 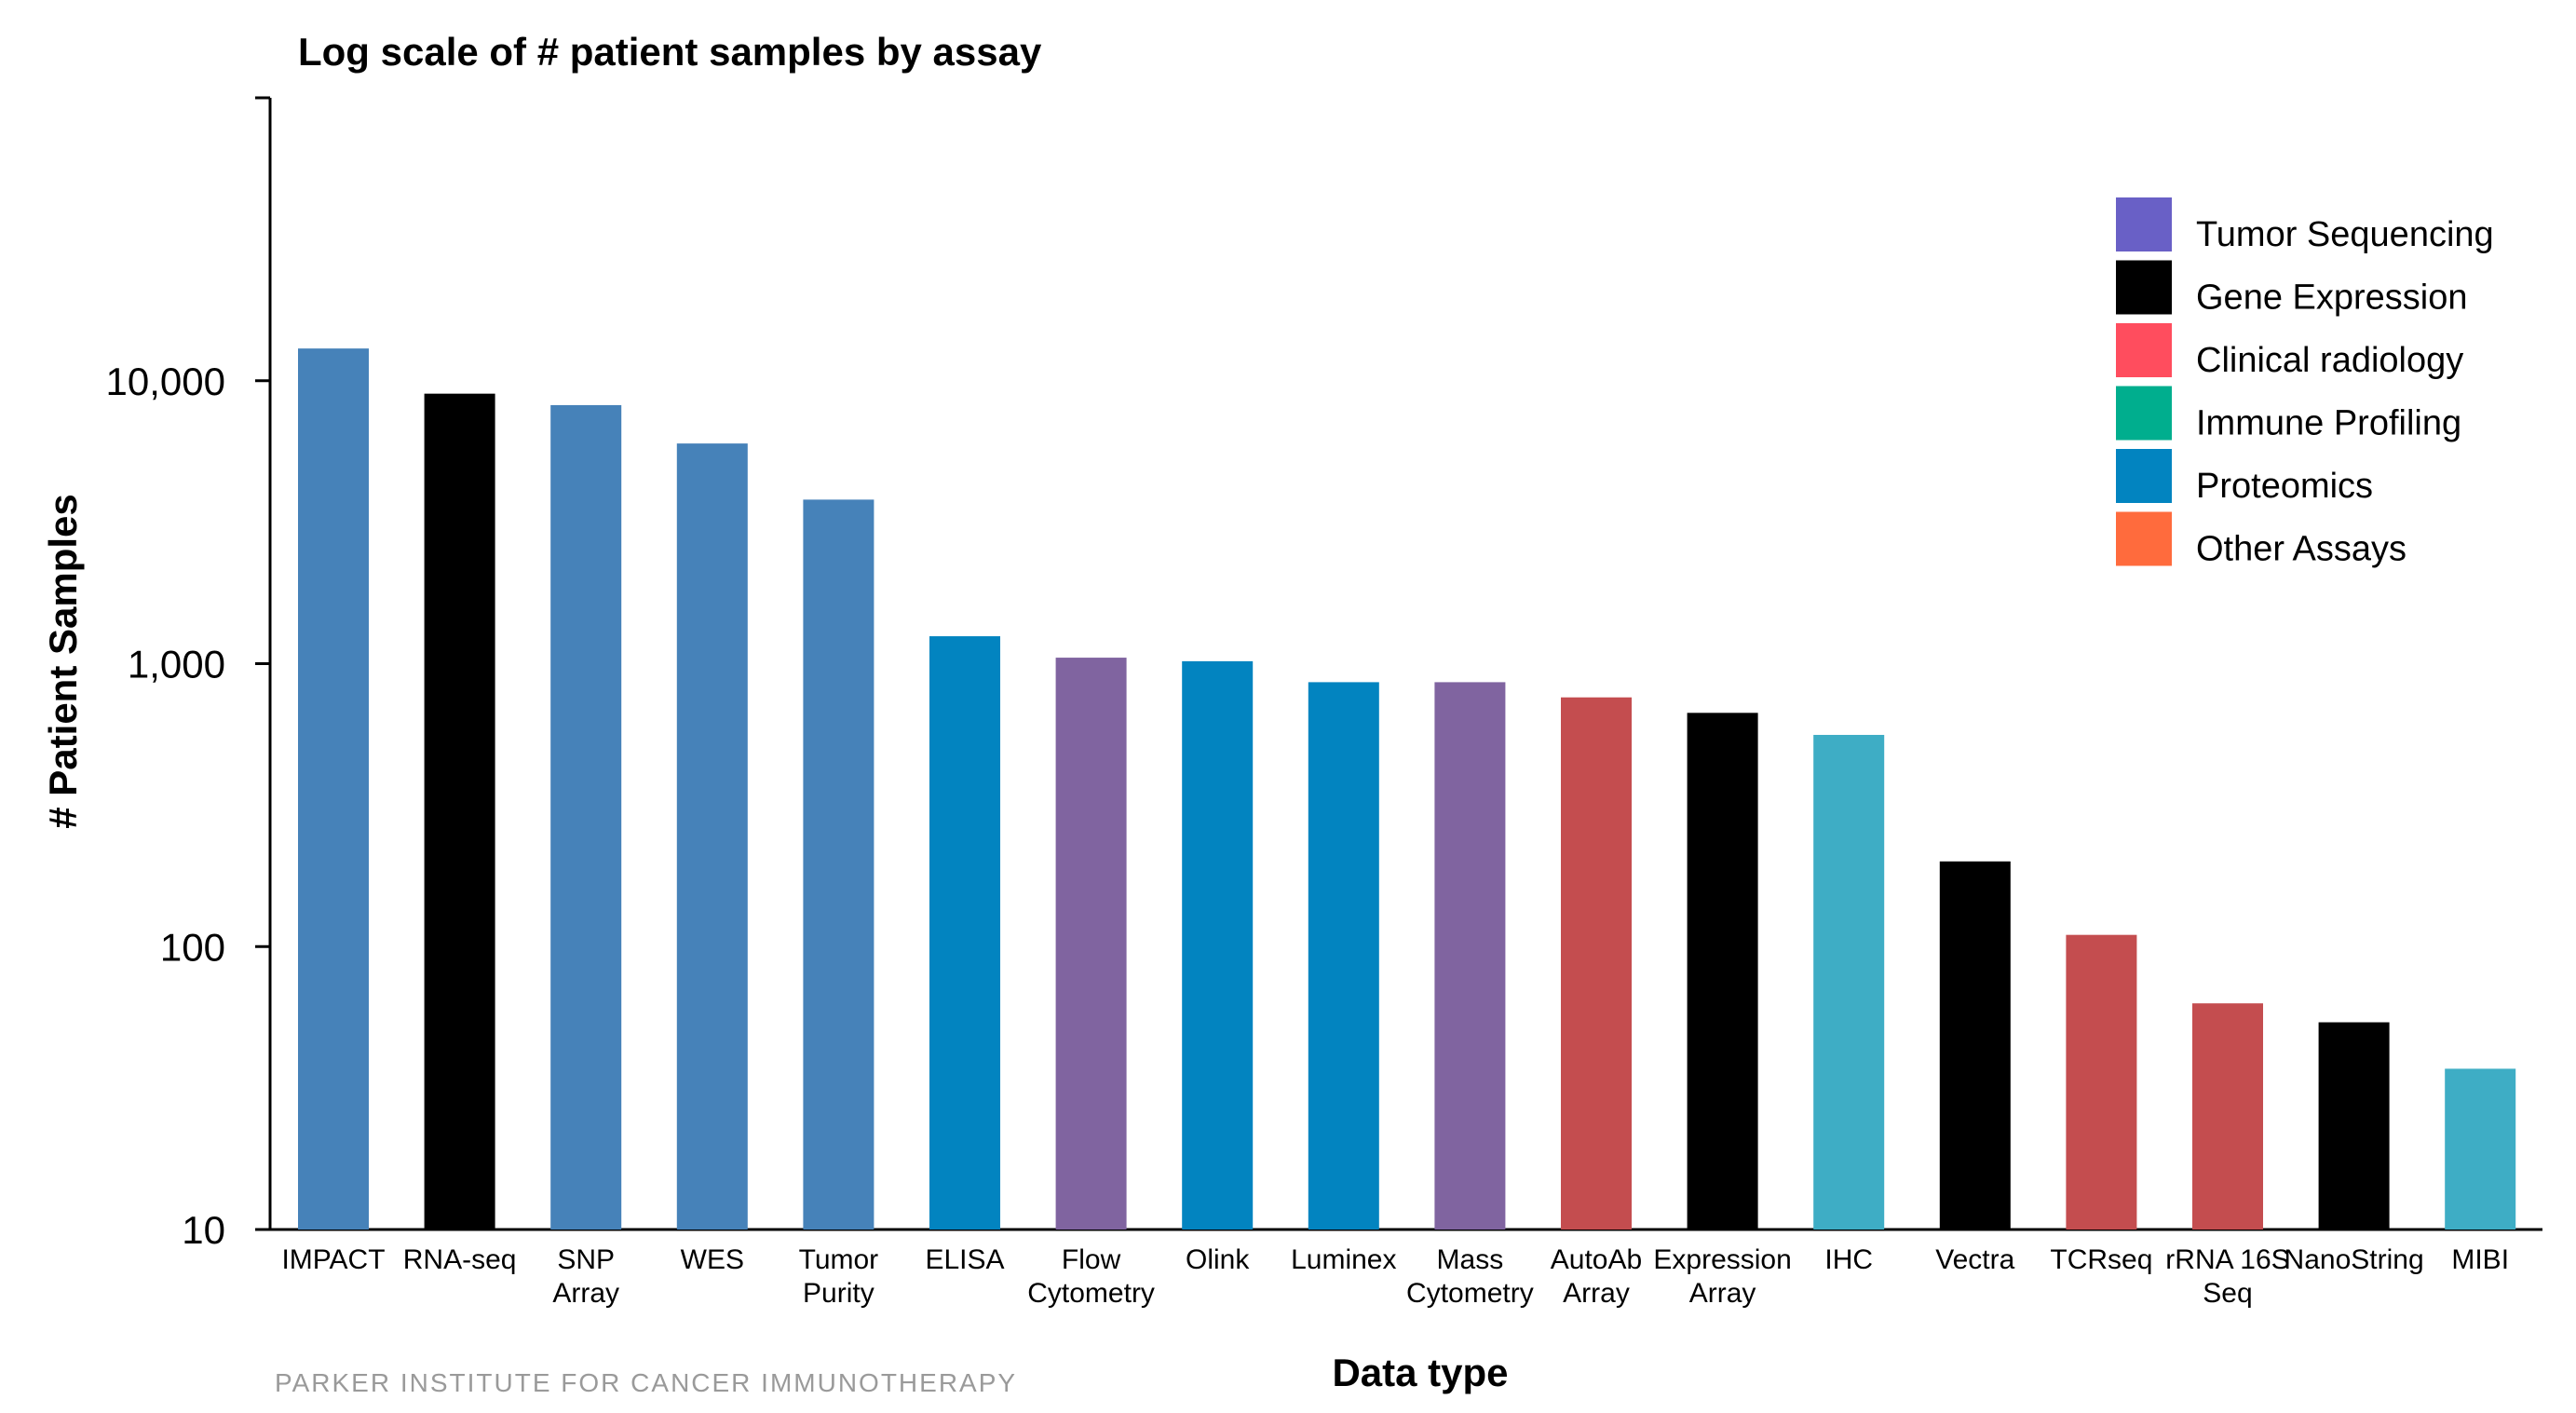 I want to click on x-tick-label: AutoAb Array, so click(x=1596, y=1276).